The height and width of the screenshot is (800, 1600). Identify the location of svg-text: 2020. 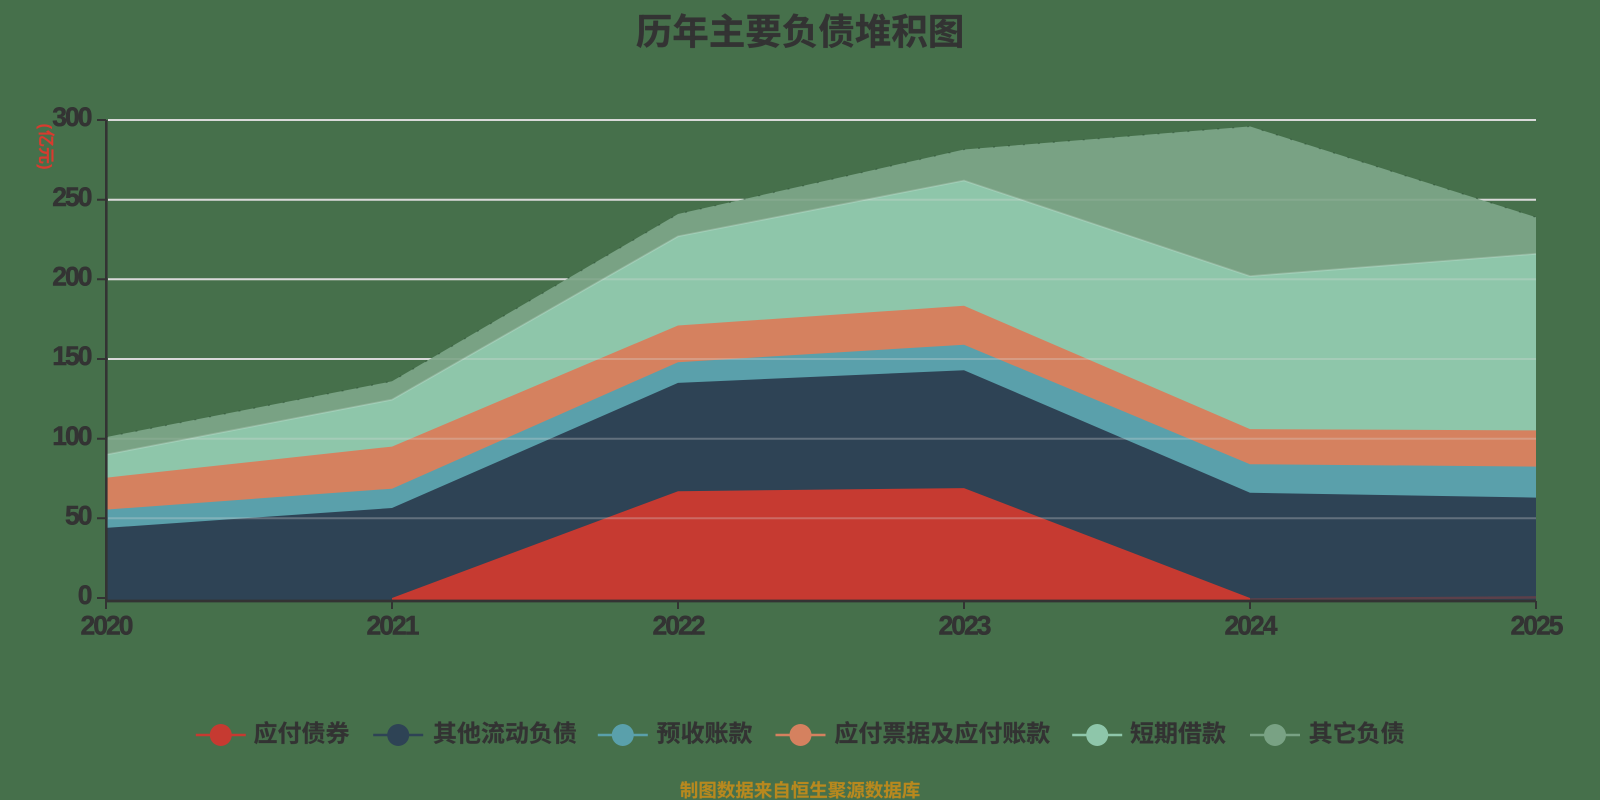
(107, 626).